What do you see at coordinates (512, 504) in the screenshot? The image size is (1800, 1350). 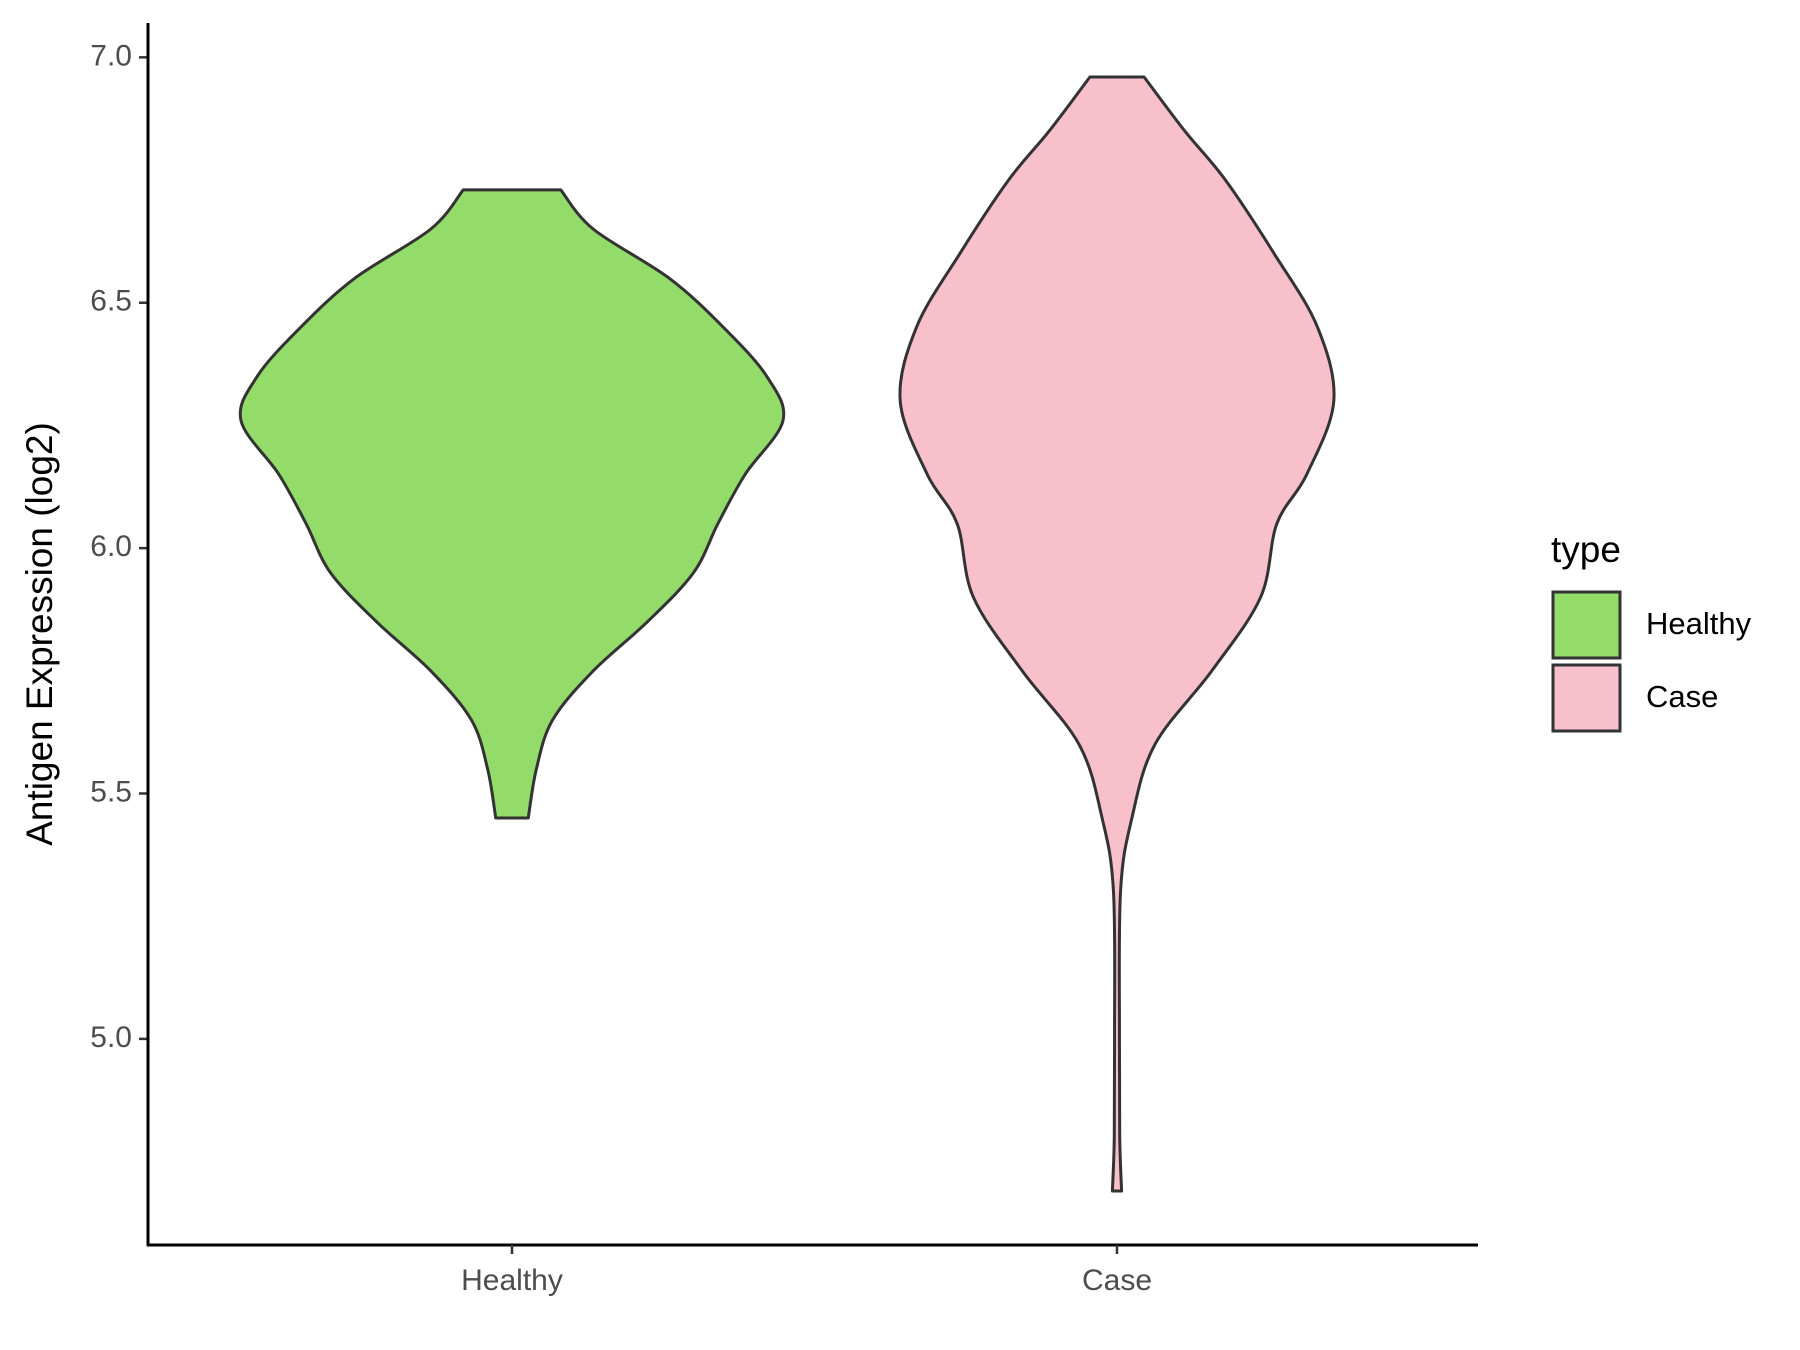 I see `violin` at bounding box center [512, 504].